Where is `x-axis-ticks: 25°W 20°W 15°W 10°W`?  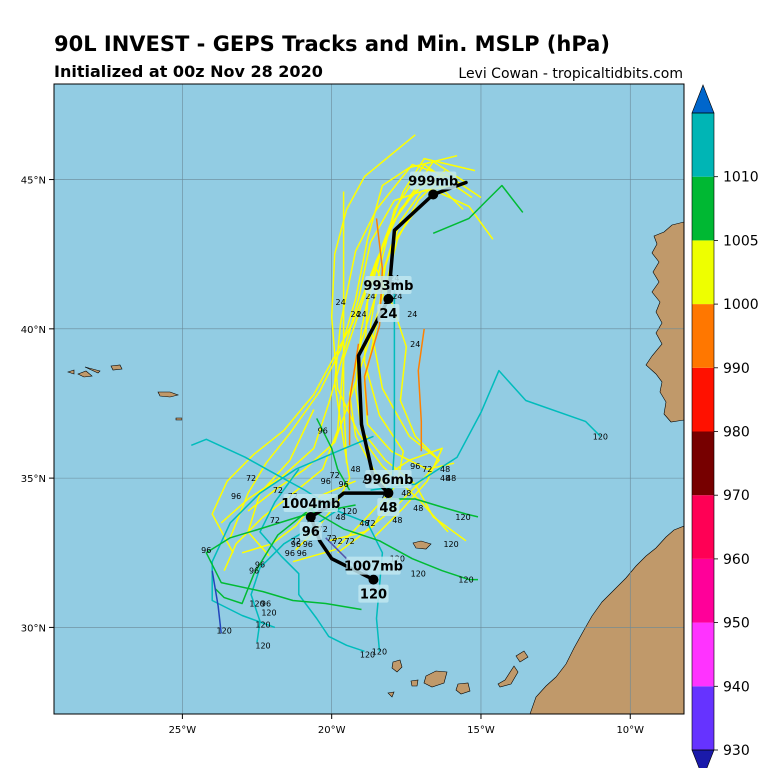 x-axis-ticks: 25°W 20°W 15°W 10°W is located at coordinates (406, 725).